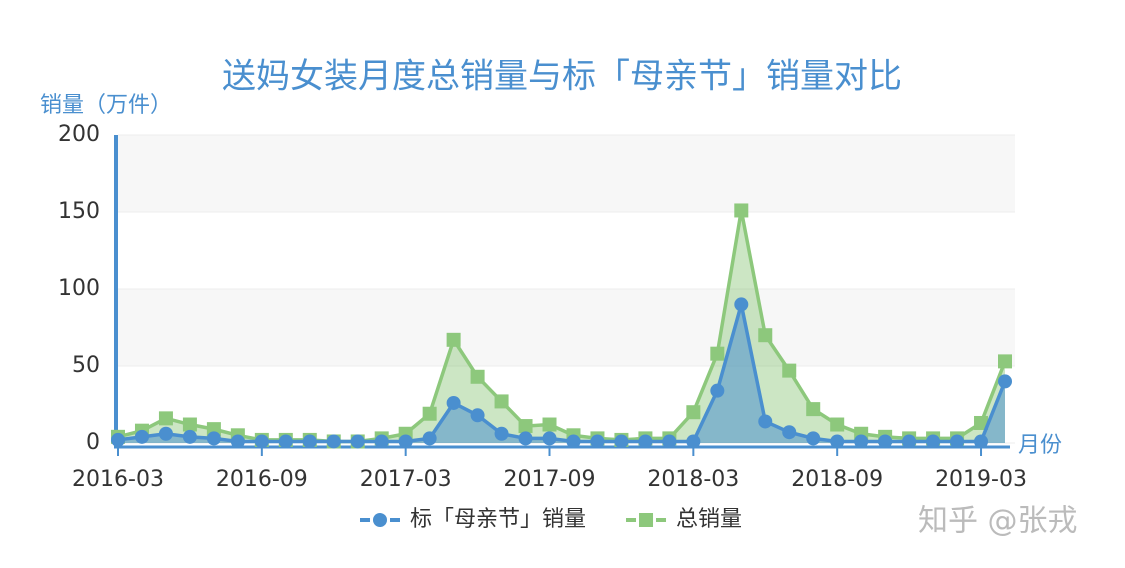 The height and width of the screenshot is (568, 1125). Describe the element at coordinates (981, 479) in the screenshot. I see `x-tick-label: 2019-03` at that location.